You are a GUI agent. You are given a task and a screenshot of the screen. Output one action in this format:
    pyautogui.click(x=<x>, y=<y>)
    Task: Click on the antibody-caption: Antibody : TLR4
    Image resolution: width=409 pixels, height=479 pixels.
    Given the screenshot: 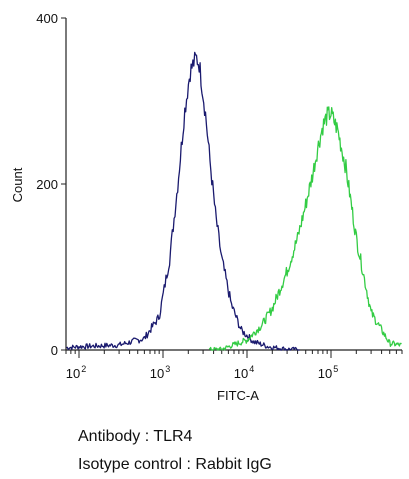 What is the action you would take?
    pyautogui.click(x=135, y=436)
    